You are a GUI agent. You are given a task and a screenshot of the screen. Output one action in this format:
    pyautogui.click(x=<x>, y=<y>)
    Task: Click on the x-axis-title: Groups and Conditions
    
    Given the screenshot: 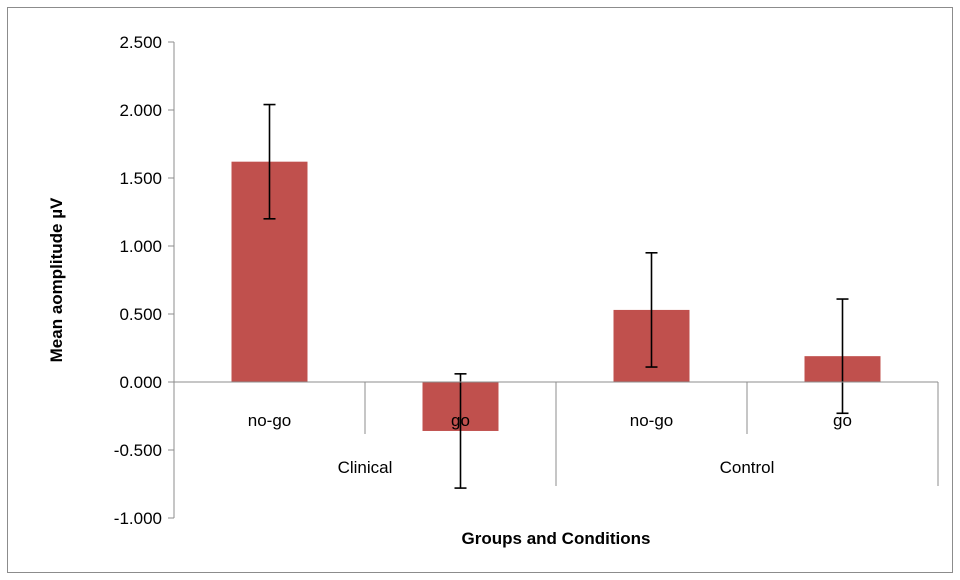 What is the action you would take?
    pyautogui.click(x=556, y=538)
    